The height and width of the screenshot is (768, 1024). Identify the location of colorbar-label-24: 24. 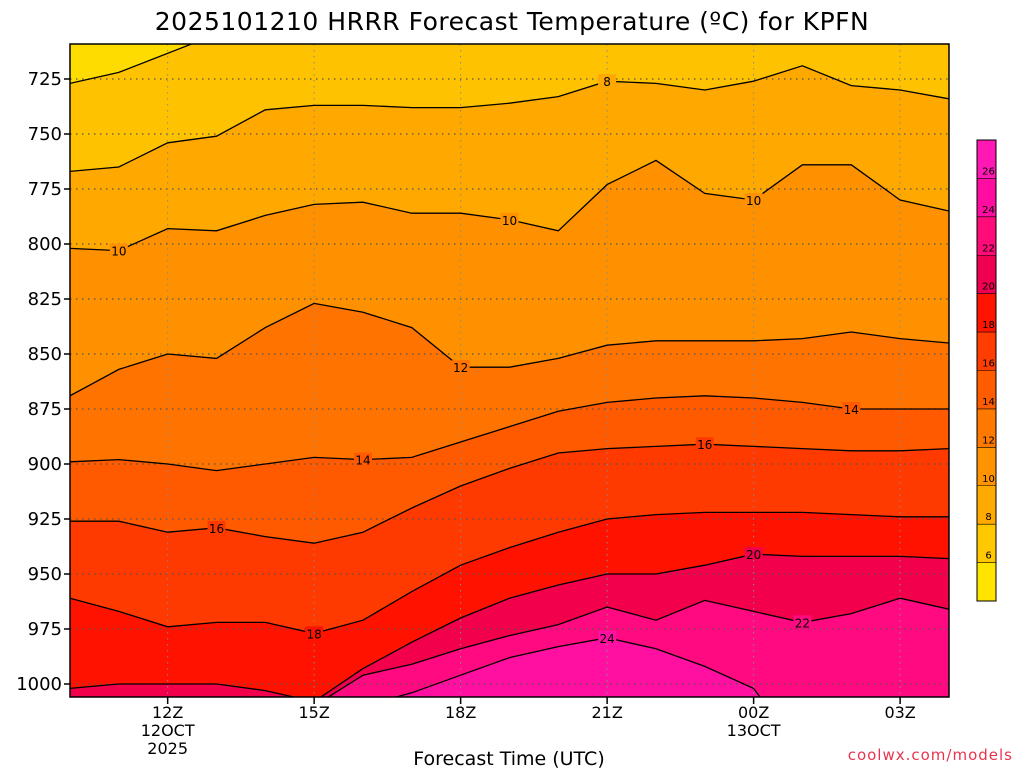
(988, 210).